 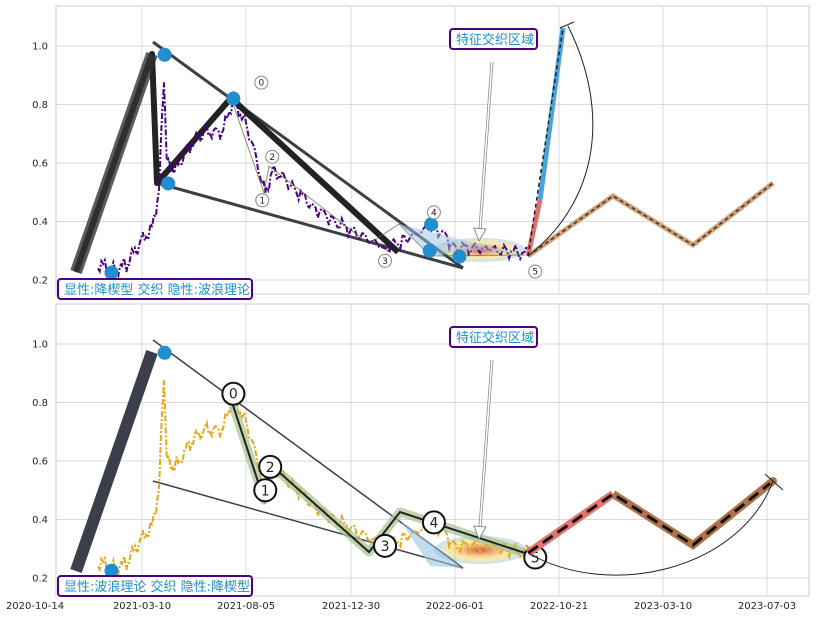 What do you see at coordinates (40, 520) in the screenshot?
I see `bottom-y-tick-label: 0.4` at bounding box center [40, 520].